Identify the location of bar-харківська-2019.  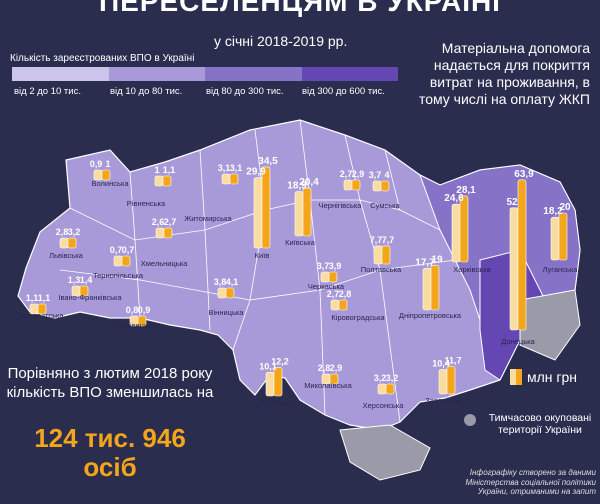
(464, 229).